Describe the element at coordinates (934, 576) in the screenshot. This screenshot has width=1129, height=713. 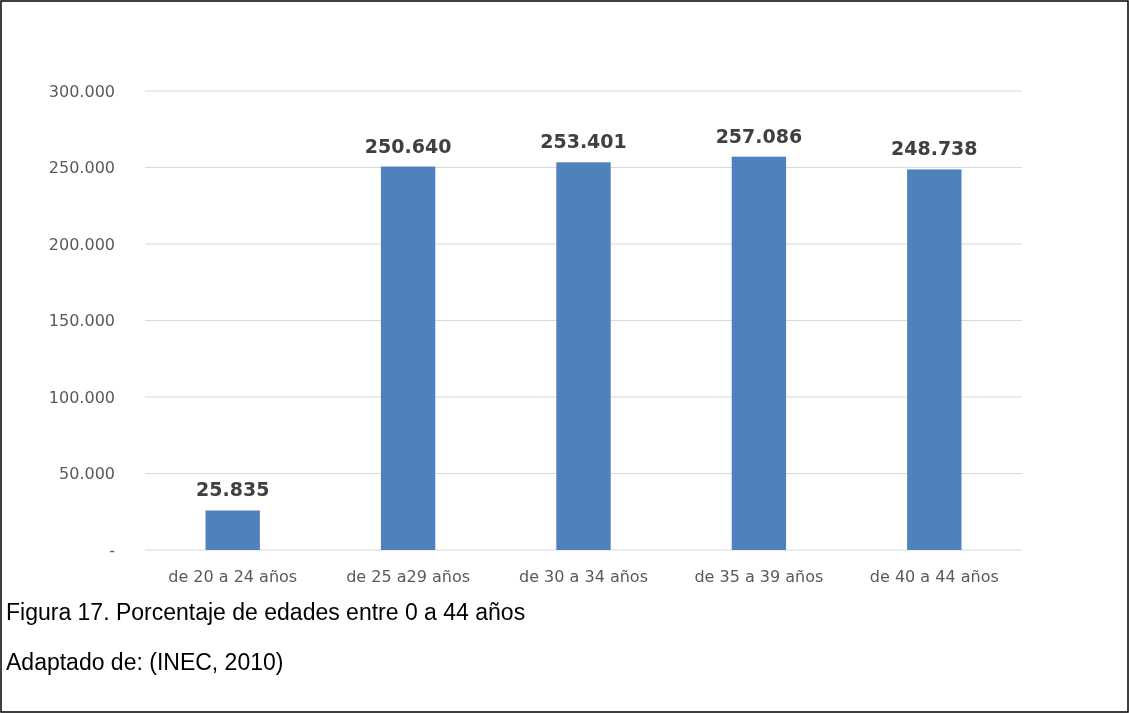
I see `x-tick-label: de 40 a 44 años` at that location.